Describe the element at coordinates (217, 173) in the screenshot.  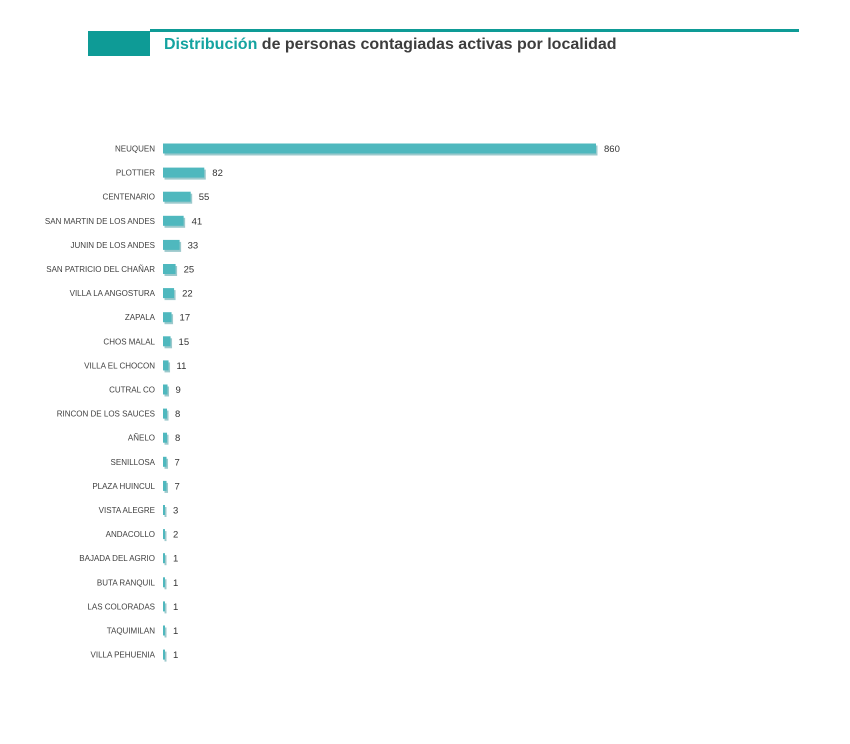
I see `value-label-plottier: 82` at that location.